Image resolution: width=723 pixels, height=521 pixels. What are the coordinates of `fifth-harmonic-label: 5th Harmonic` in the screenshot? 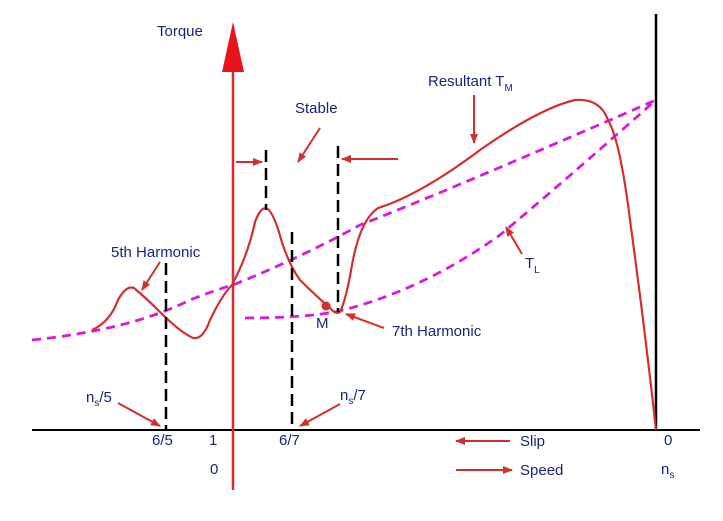 It's located at (156, 252).